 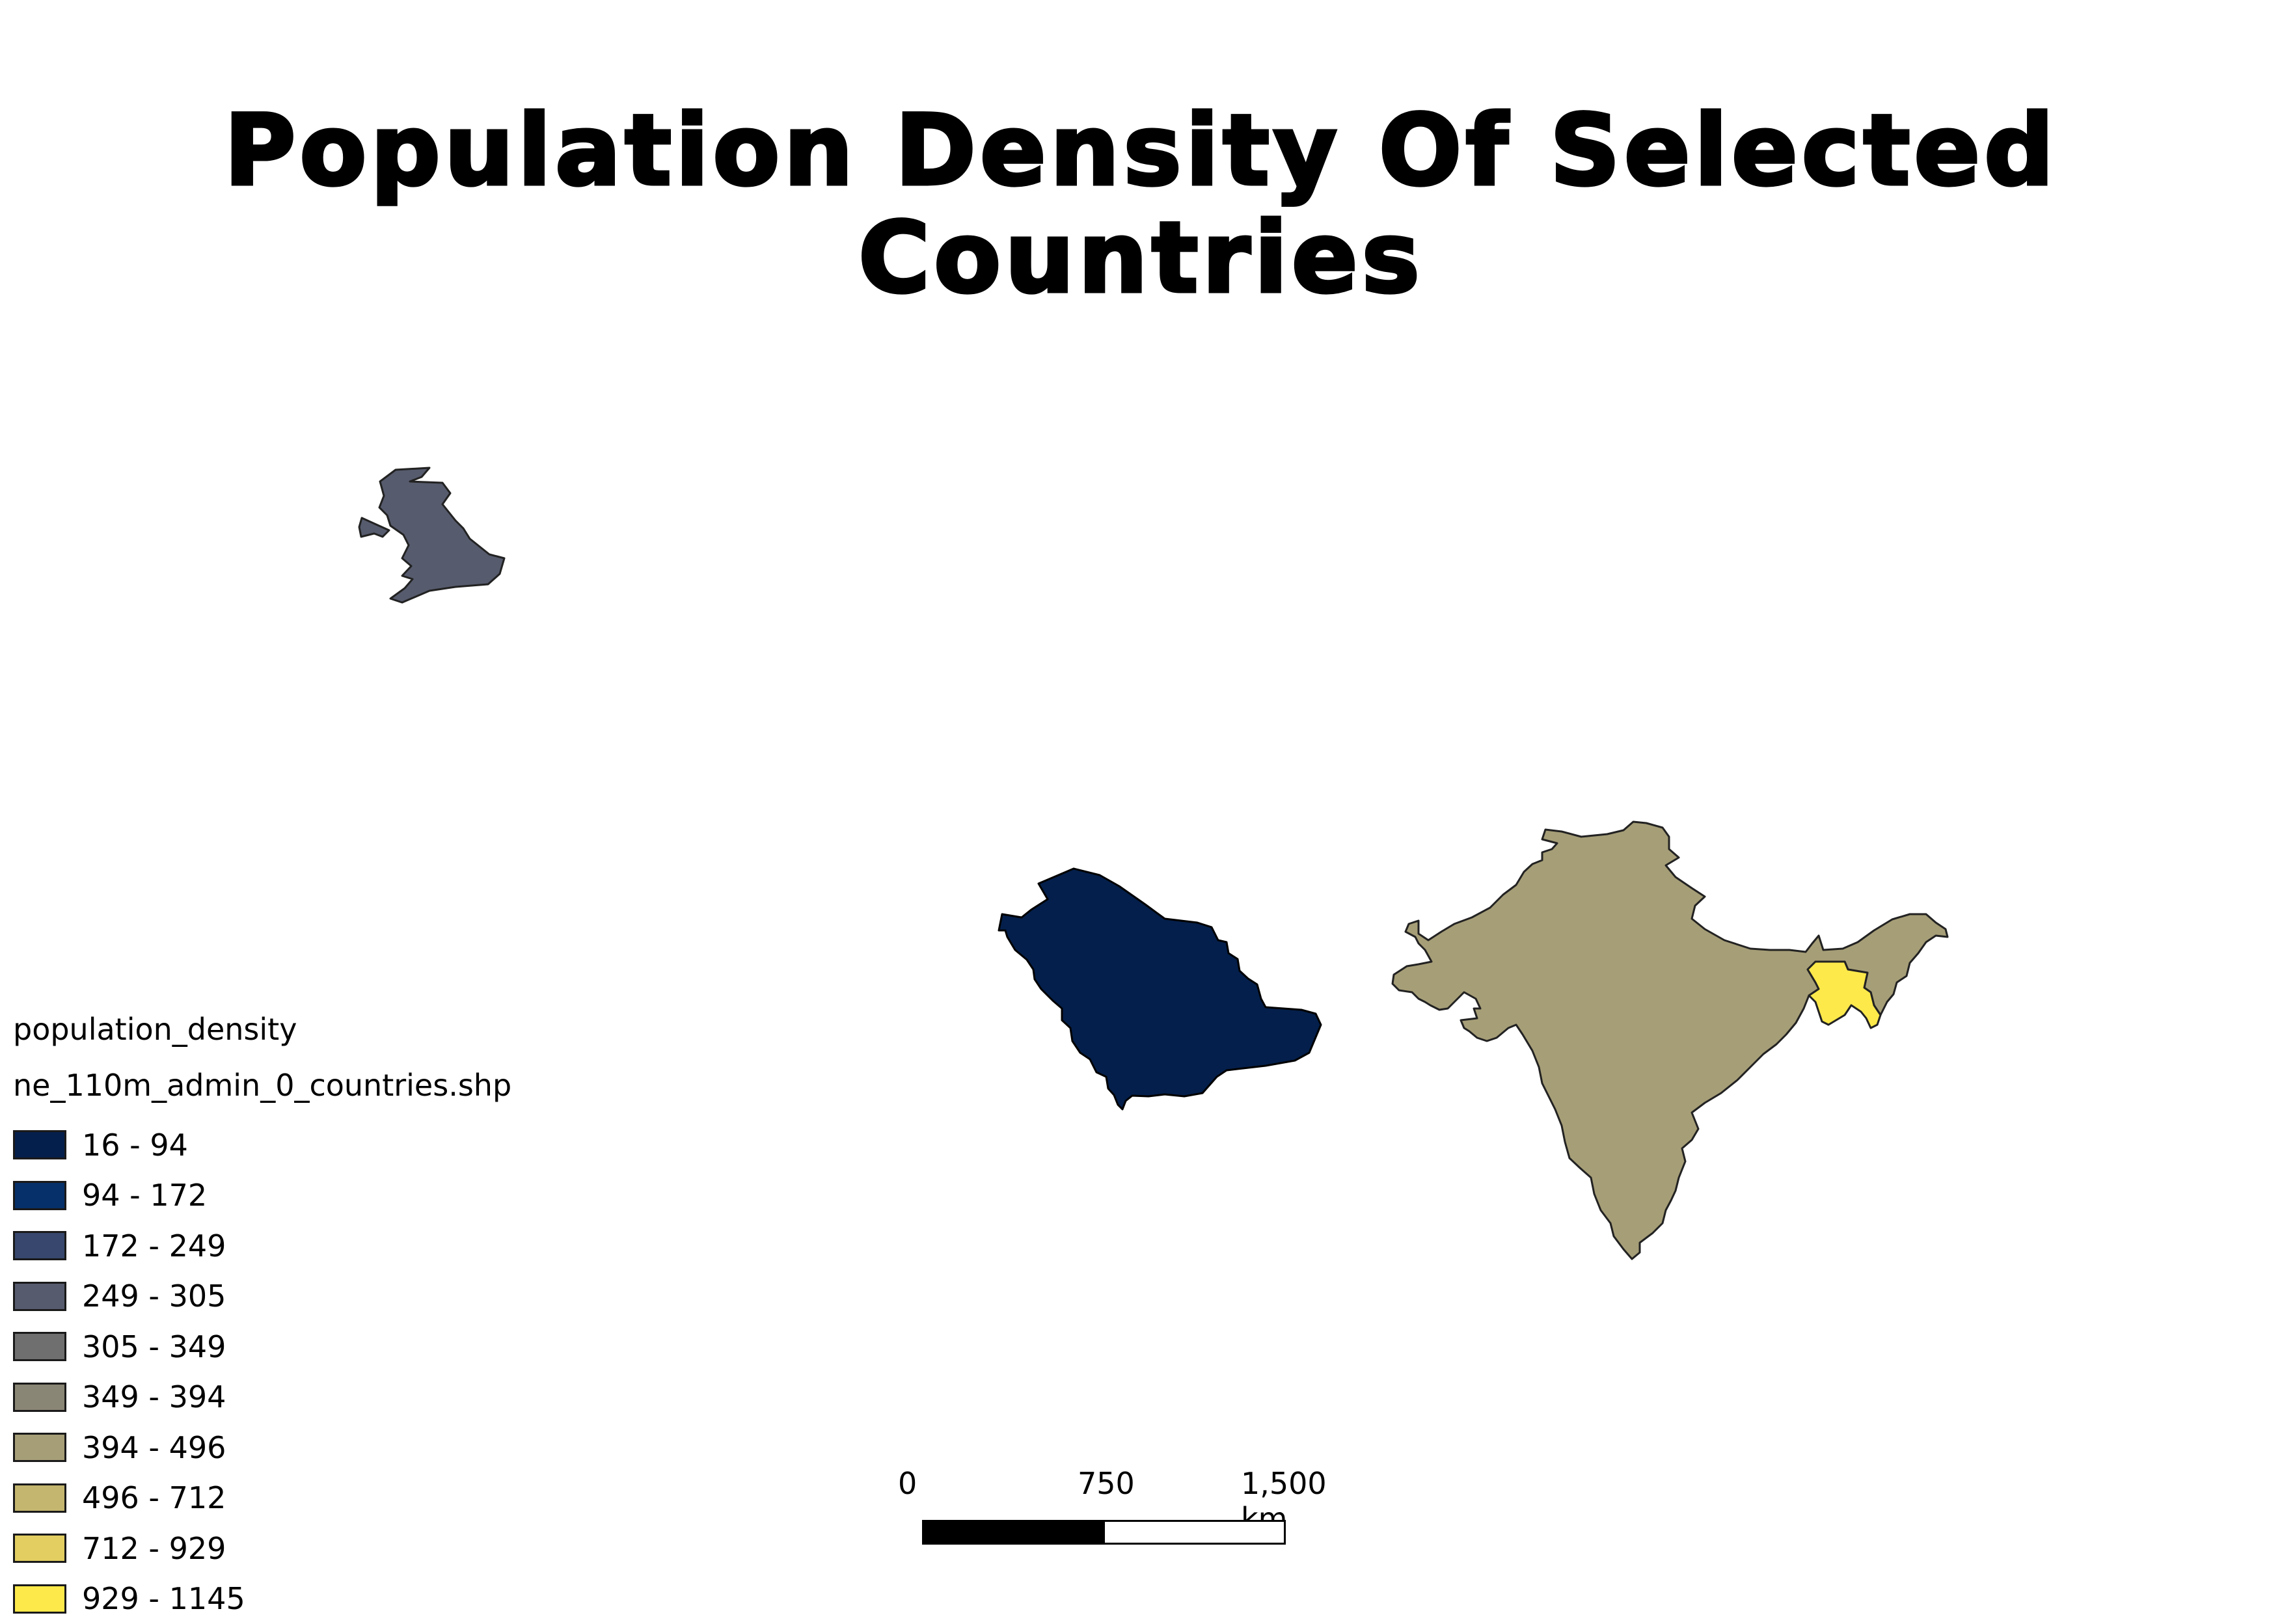 What do you see at coordinates (154, 1396) in the screenshot?
I see `legend-label: 349 - 394` at bounding box center [154, 1396].